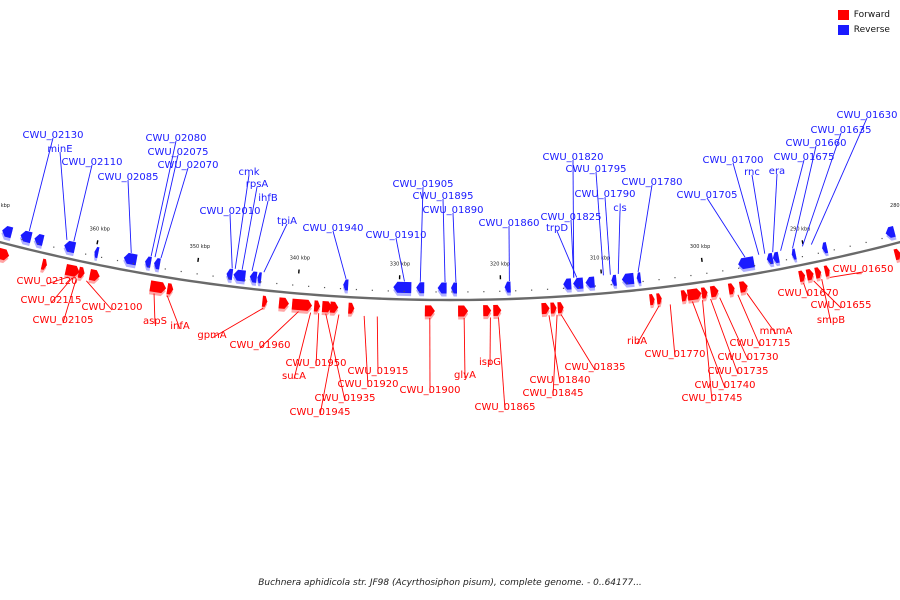 The height and width of the screenshot is (600, 900). I want to click on gene-cwu-01705-label: CWU_01705, so click(706, 195).